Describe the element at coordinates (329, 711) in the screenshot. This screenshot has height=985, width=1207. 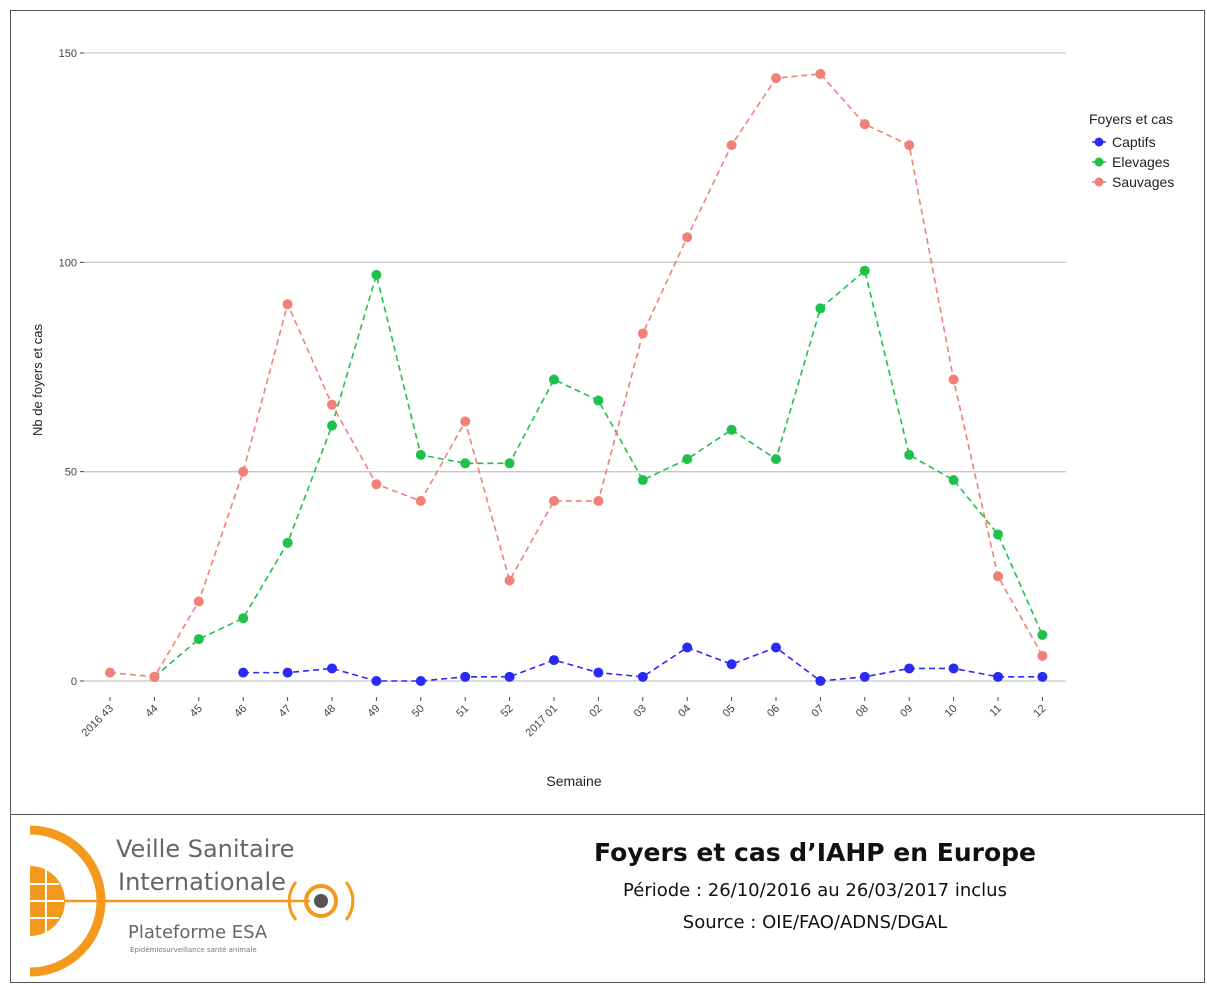
I see `x-tick-label: 48` at that location.